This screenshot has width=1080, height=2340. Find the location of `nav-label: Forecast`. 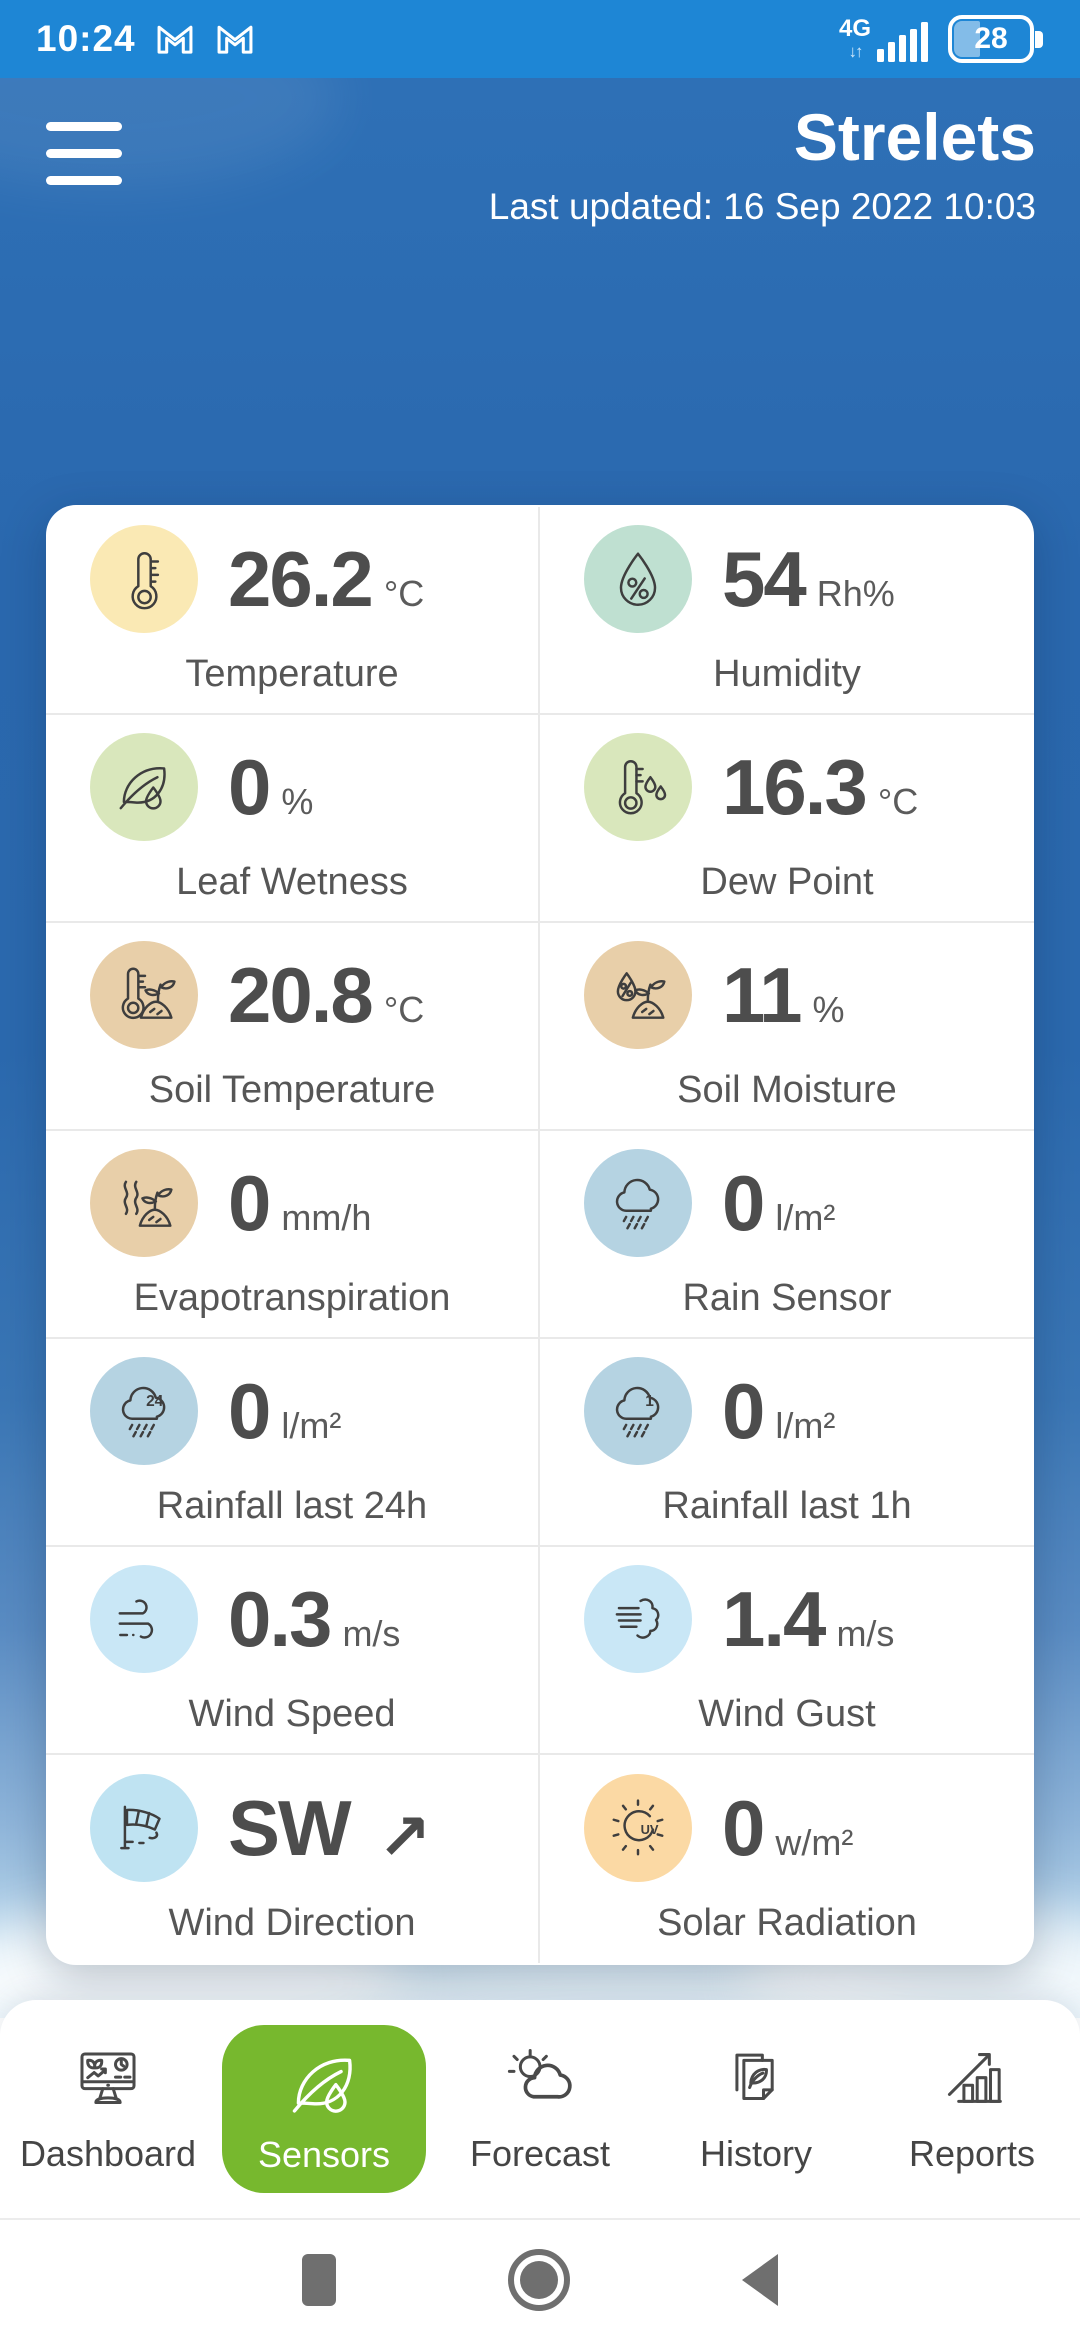

nav-label: Forecast is located at coordinates (540, 2153).